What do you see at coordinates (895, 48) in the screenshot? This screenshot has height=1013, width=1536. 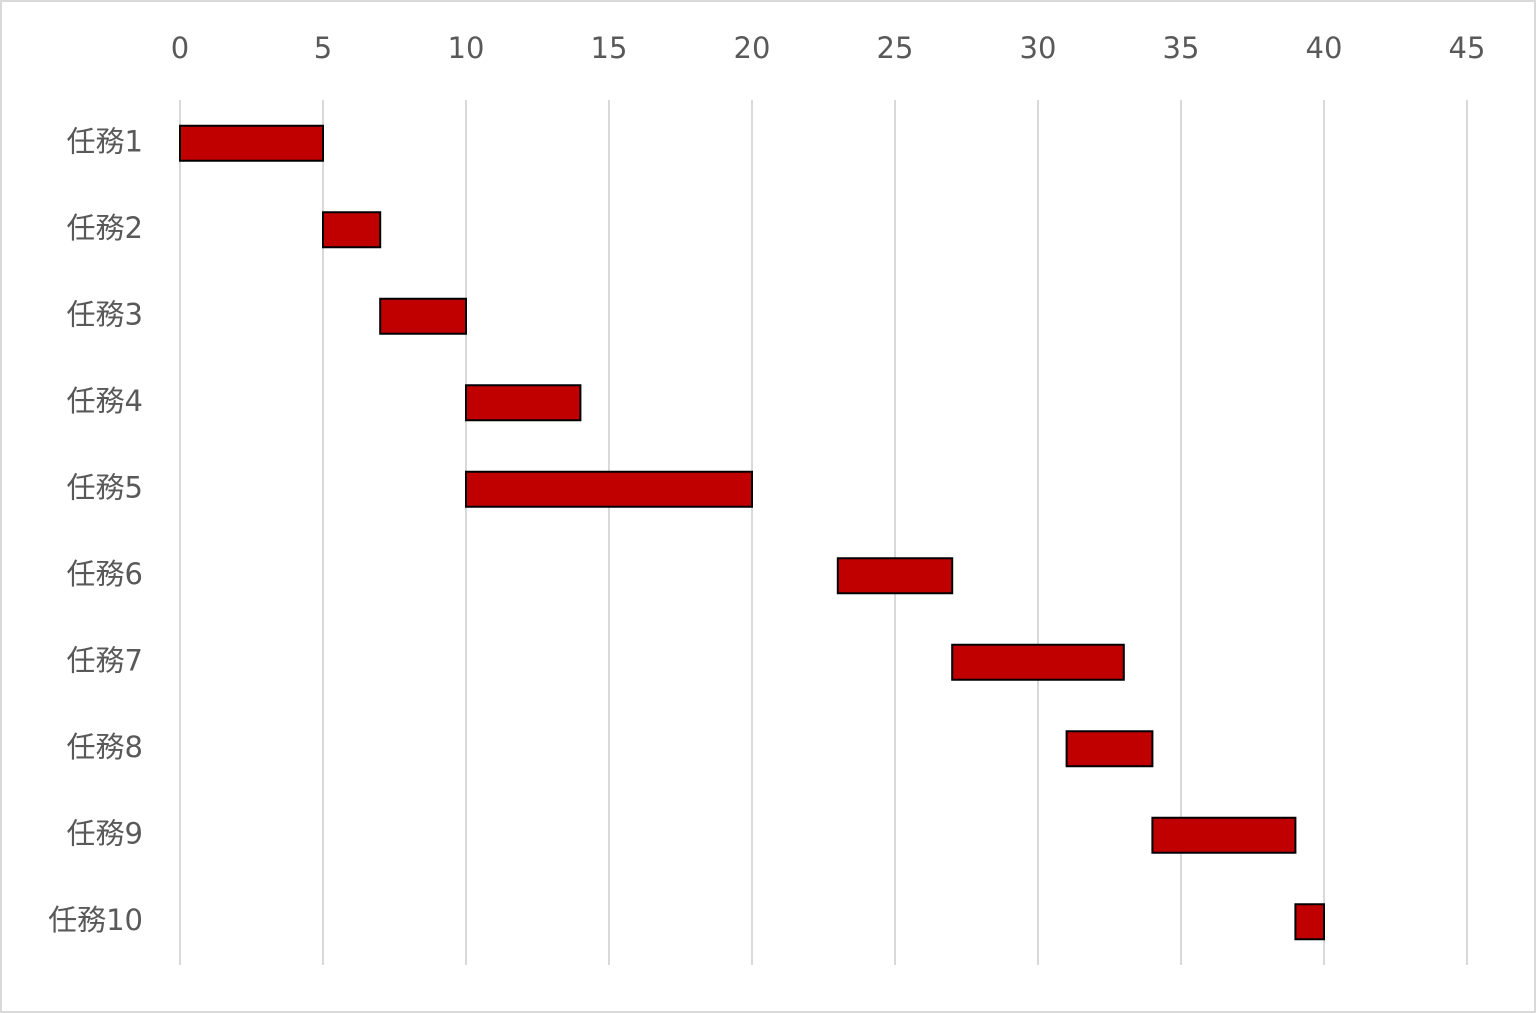 I see `x-tick-label: 25` at bounding box center [895, 48].